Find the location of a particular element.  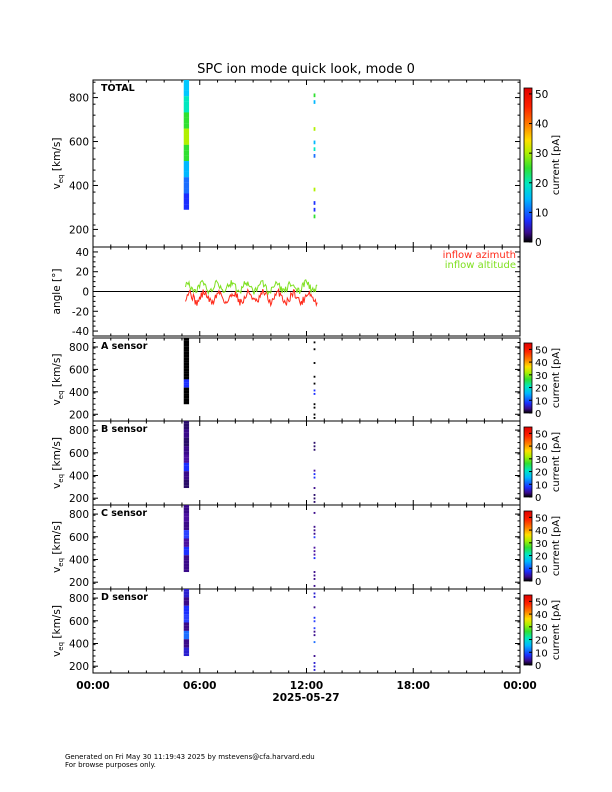

y-tick-label: 0 is located at coordinates (85, 293).